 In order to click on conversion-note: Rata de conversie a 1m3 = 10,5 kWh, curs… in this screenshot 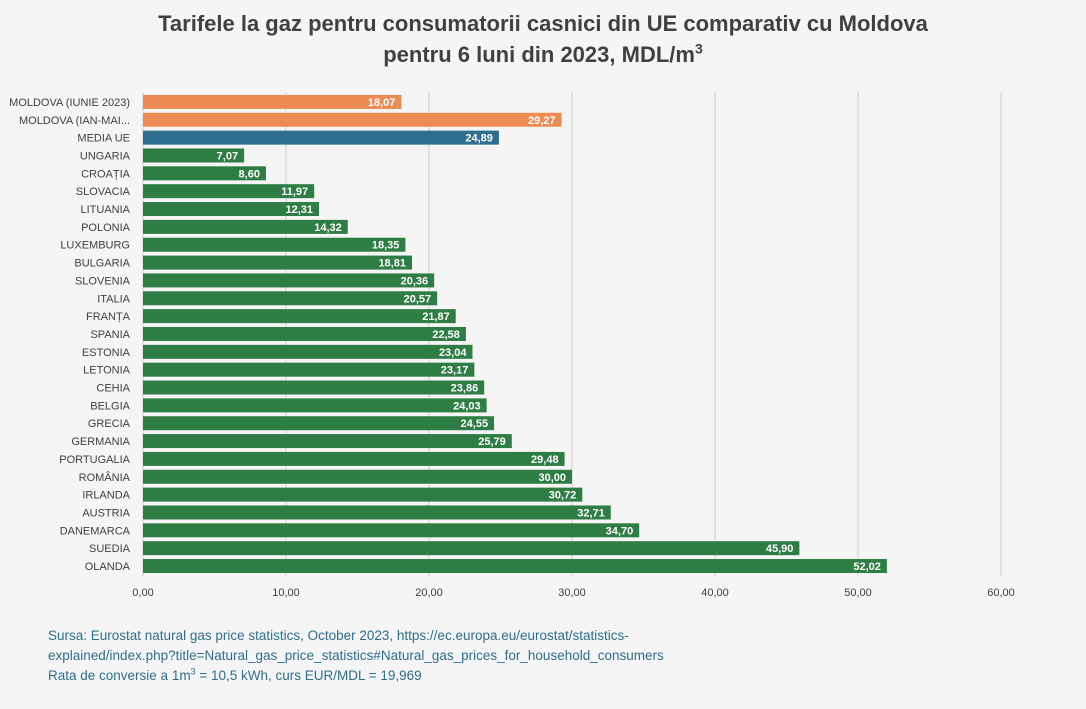, I will do `click(548, 676)`.